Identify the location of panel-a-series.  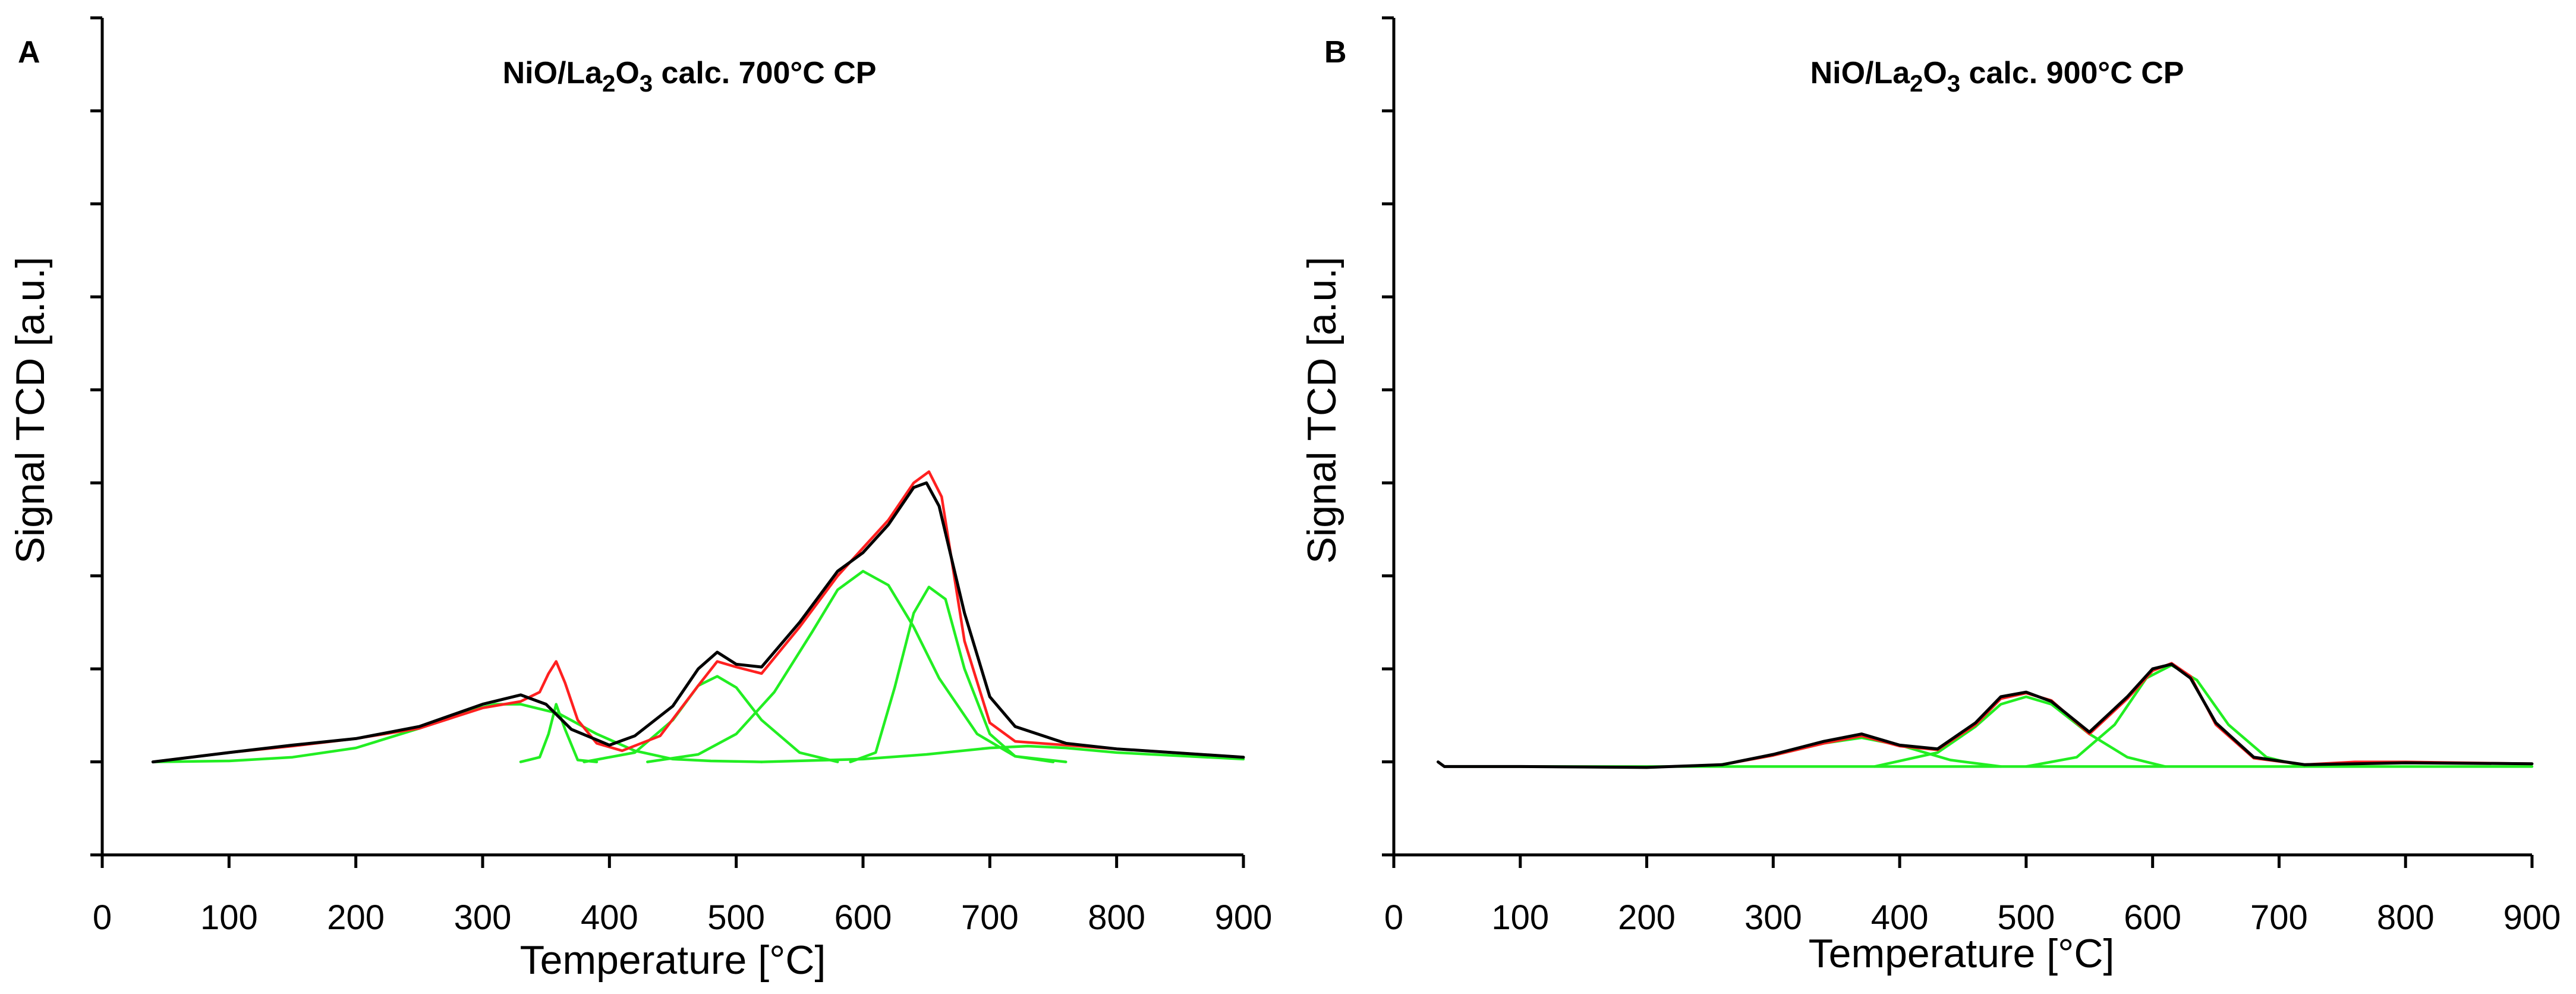
(698, 617).